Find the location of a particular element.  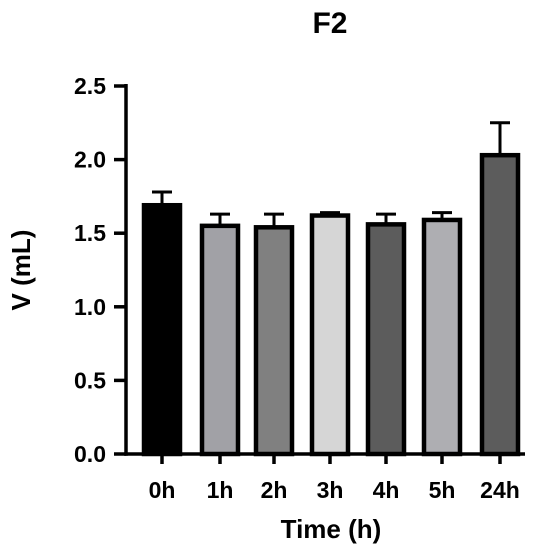

x-tick-label: 24h is located at coordinates (500, 490).